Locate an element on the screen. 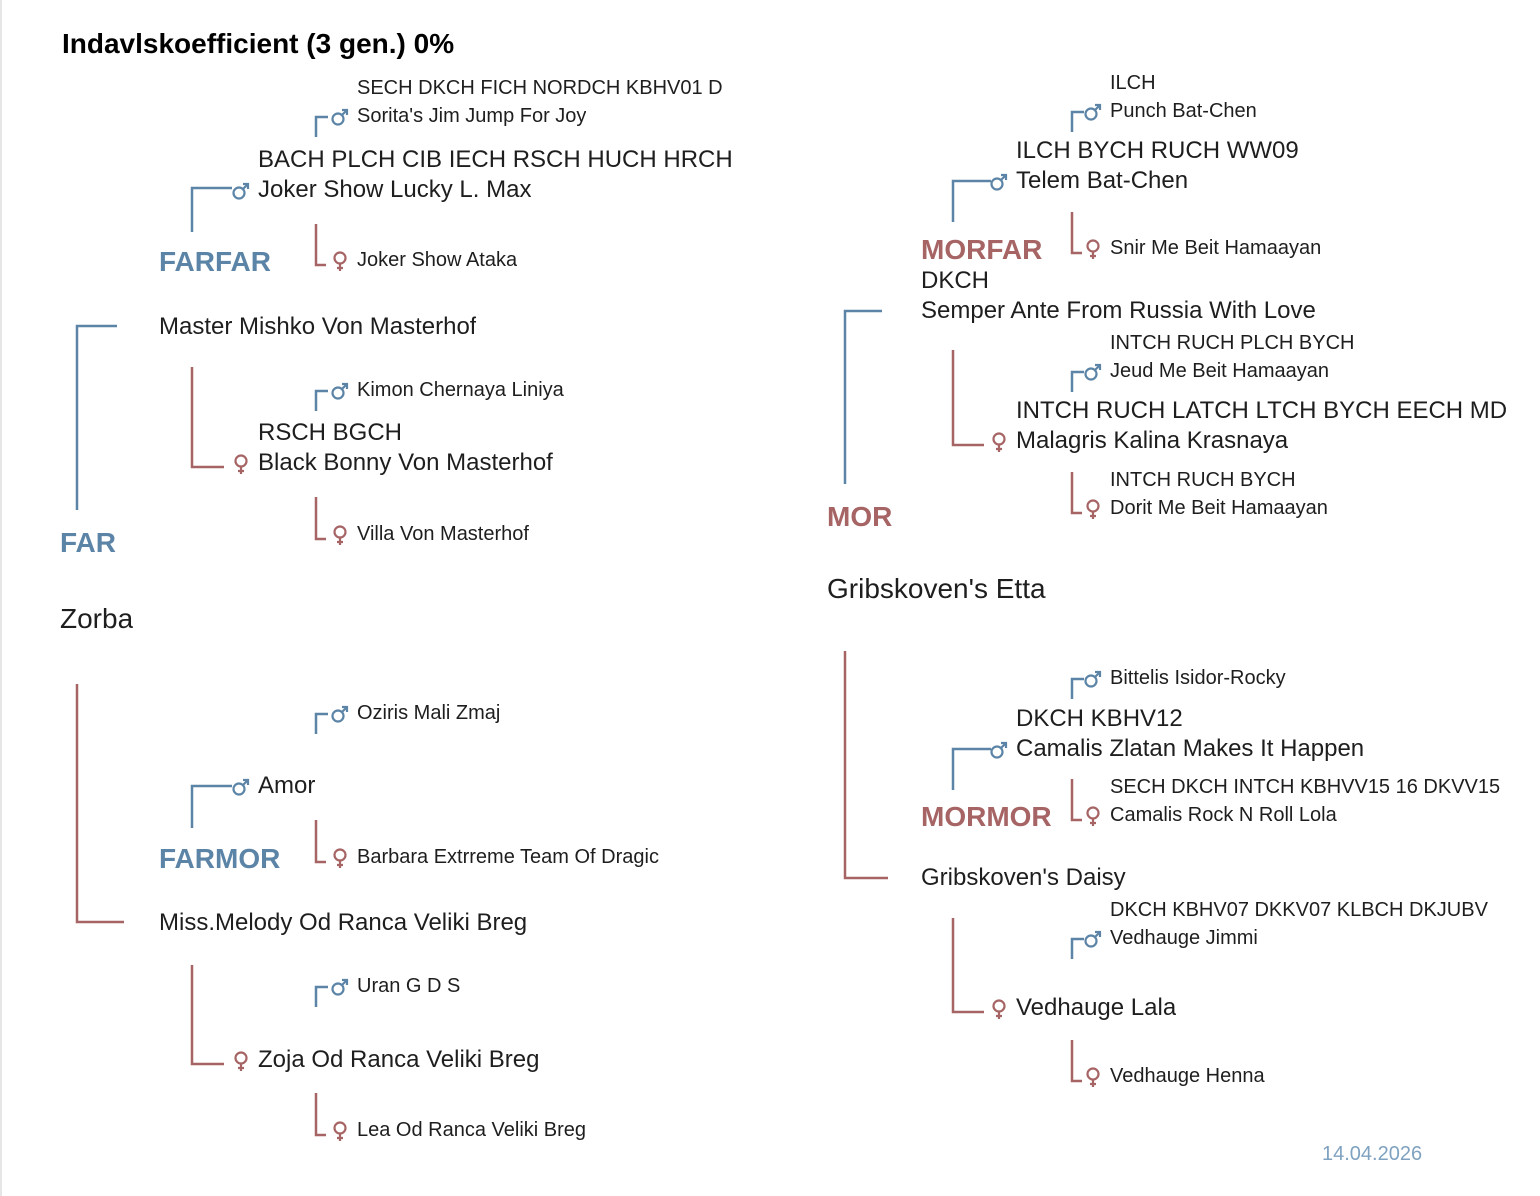 The image size is (1540, 1196). dog-name: Kimon Chernaya Liniya is located at coordinates (460, 390).